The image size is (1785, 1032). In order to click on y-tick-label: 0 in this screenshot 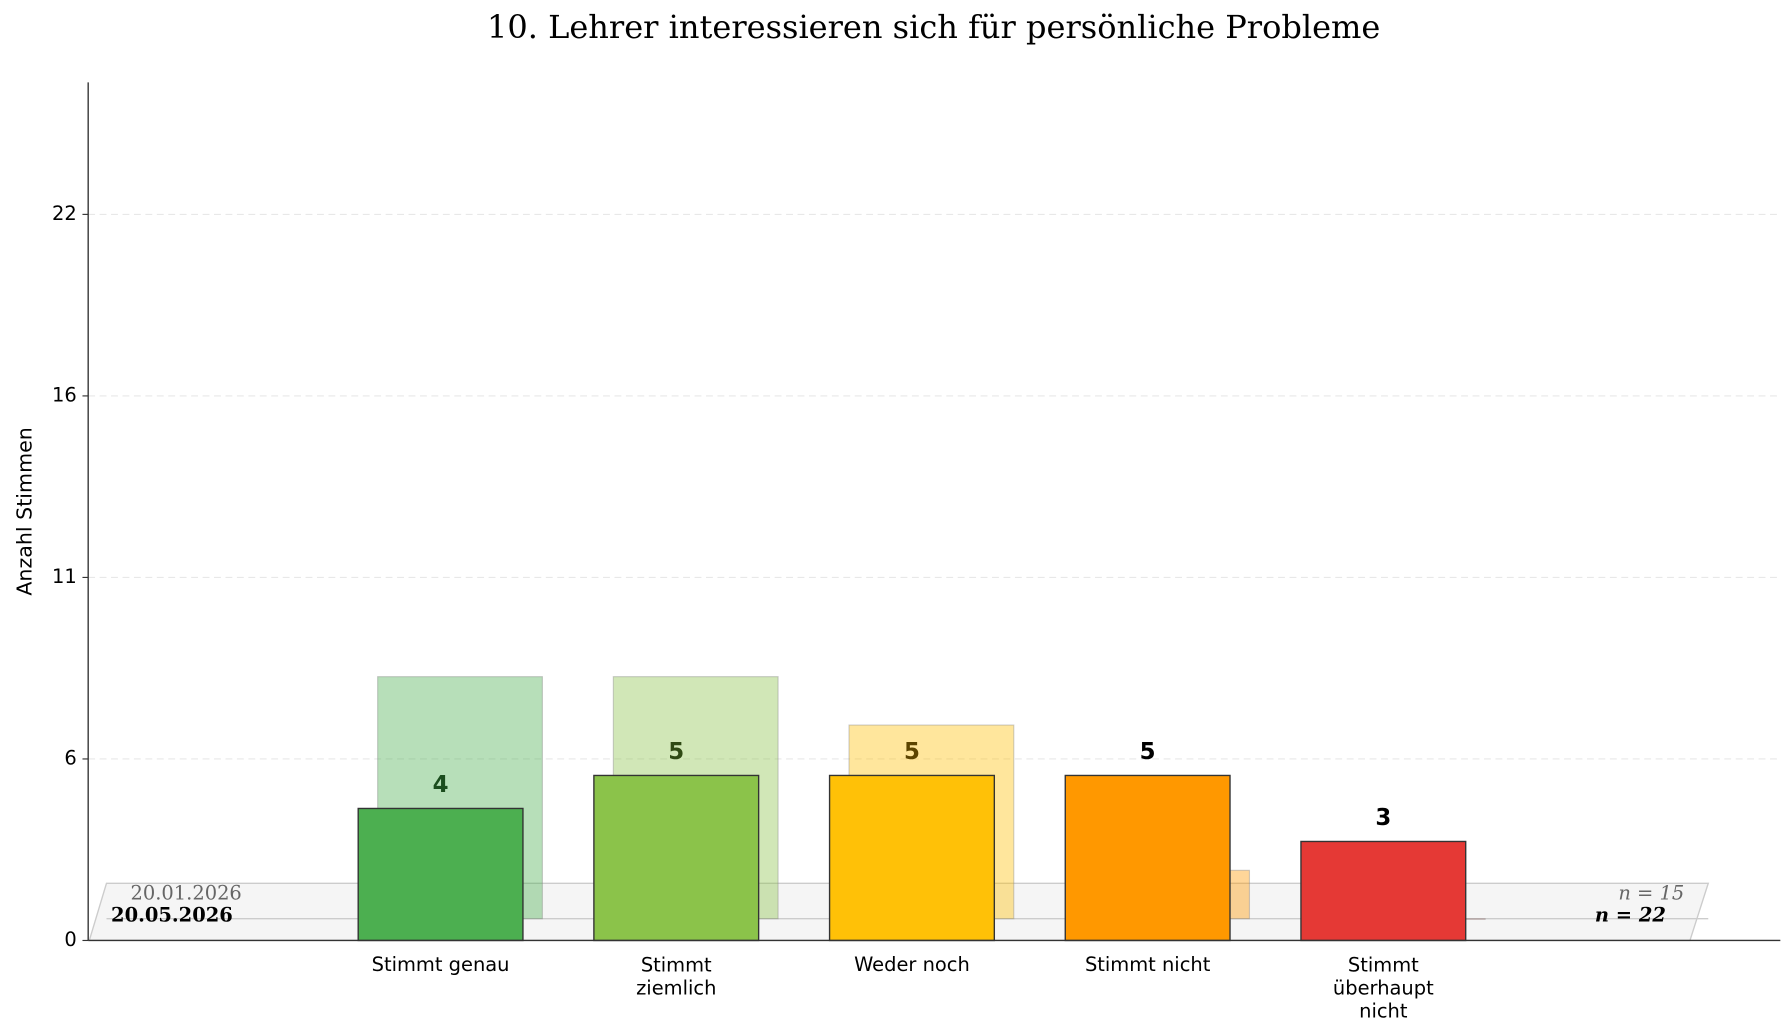, I will do `click(70, 939)`.